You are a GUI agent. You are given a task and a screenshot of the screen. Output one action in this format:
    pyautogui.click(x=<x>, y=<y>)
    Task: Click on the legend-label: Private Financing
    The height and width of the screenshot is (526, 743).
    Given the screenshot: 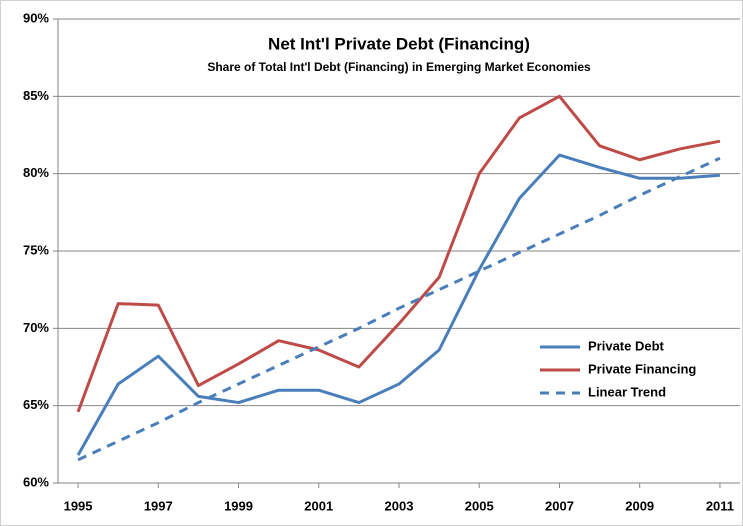 What is the action you would take?
    pyautogui.click(x=642, y=368)
    